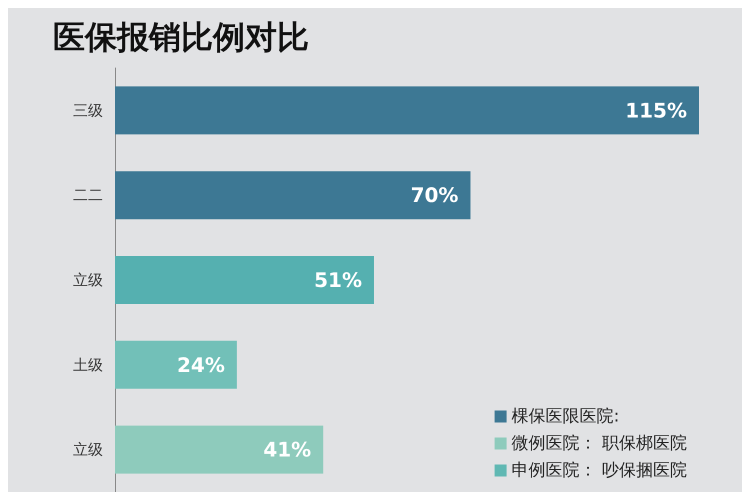 The width and height of the screenshot is (750, 500). Describe the element at coordinates (88, 110) in the screenshot. I see `y-tick-label: 三级` at that location.